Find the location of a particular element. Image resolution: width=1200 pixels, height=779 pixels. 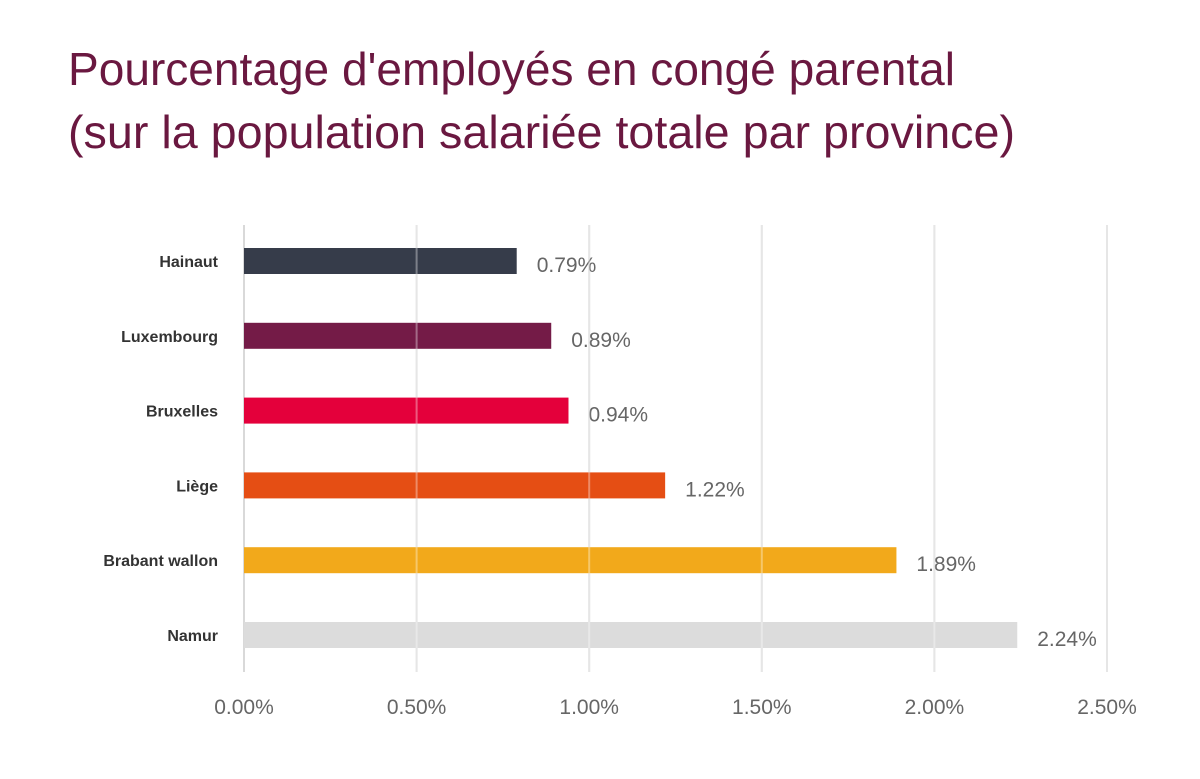

category-label: Luxembourg is located at coordinates (169, 337).